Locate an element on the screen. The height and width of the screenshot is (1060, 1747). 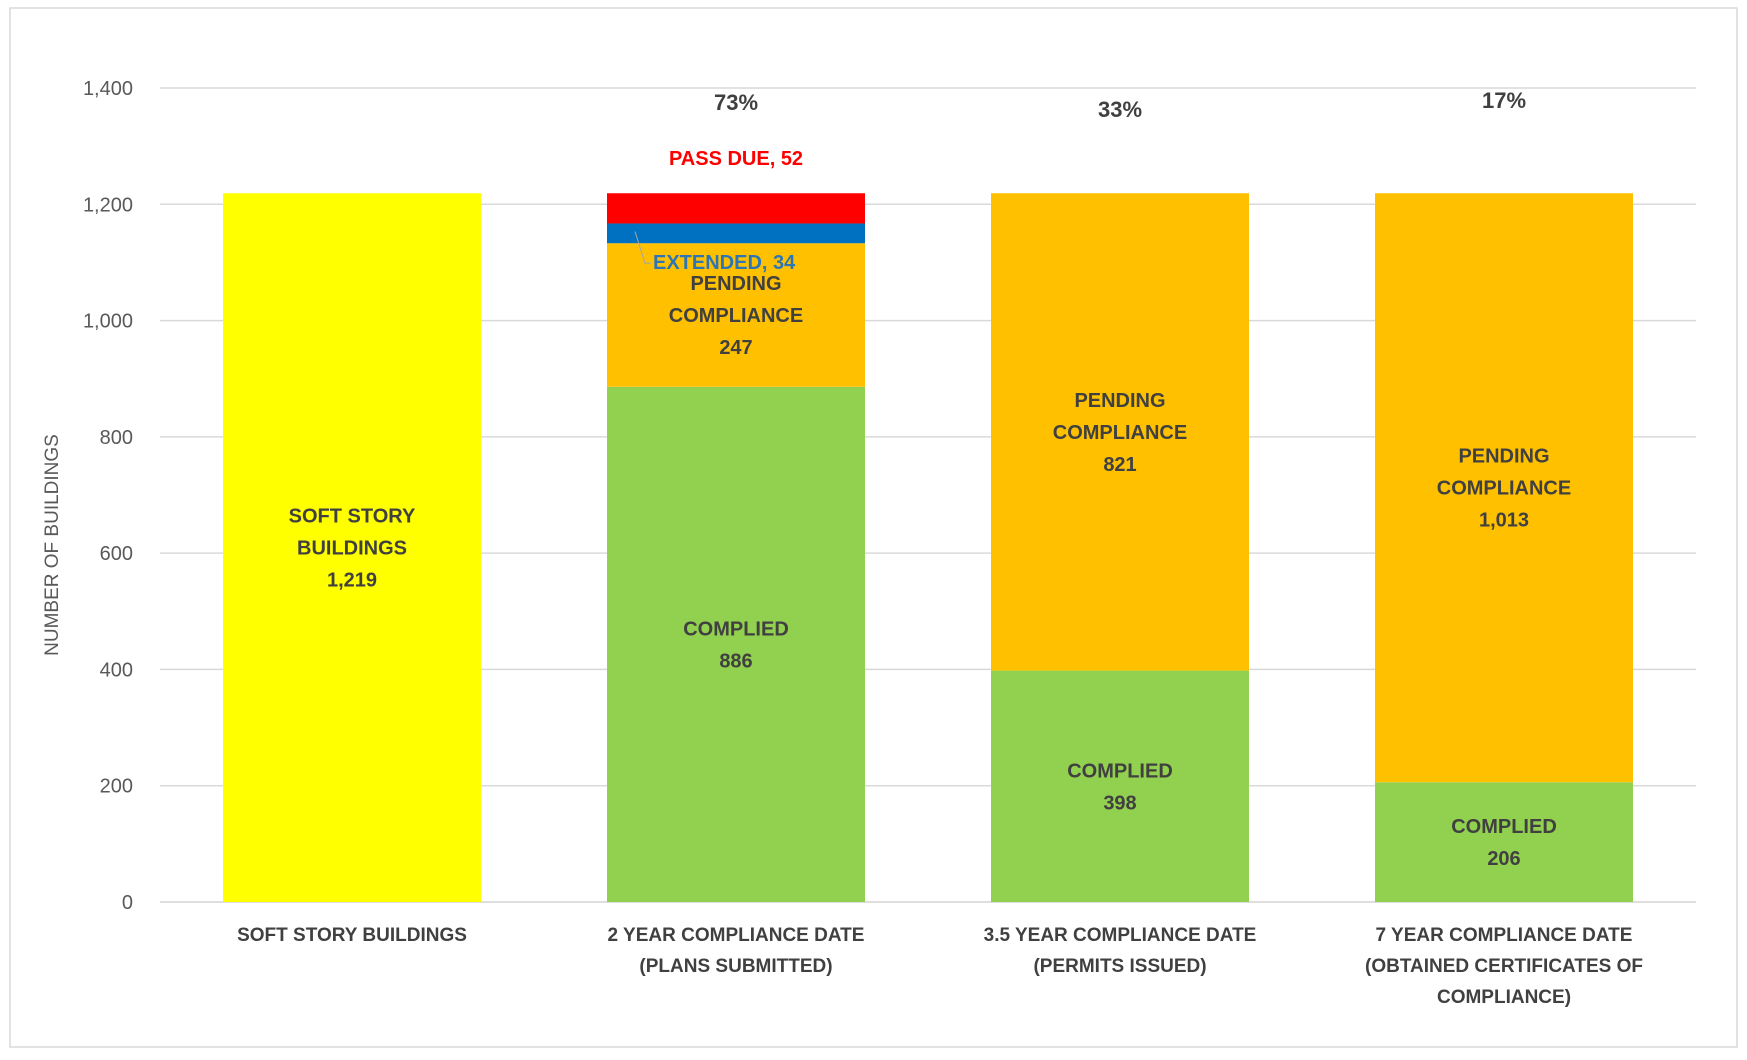
data-label: BUILDINGS is located at coordinates (352, 549).